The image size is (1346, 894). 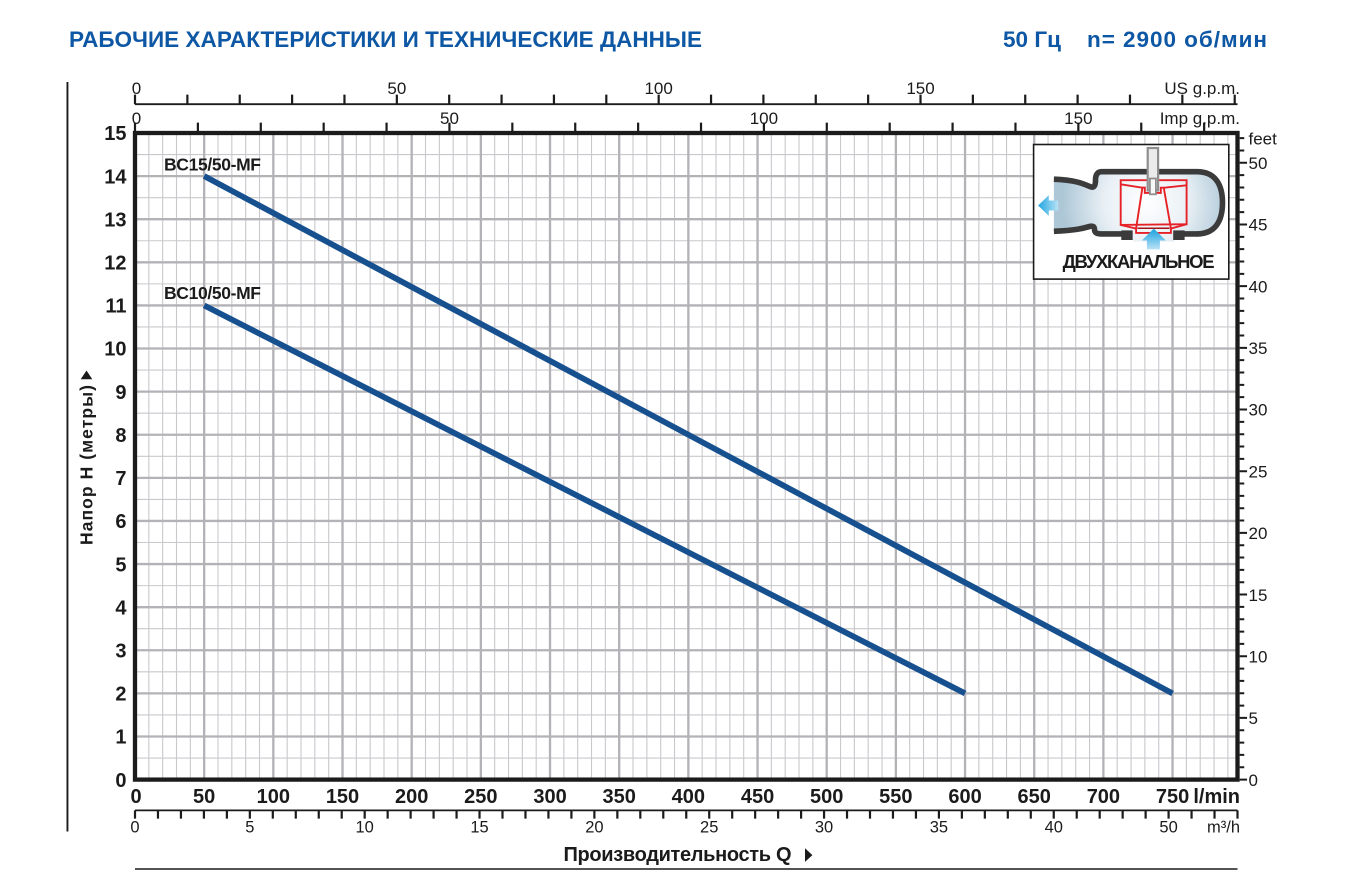 I want to click on svg-text: l/min, so click(x=1216, y=797).